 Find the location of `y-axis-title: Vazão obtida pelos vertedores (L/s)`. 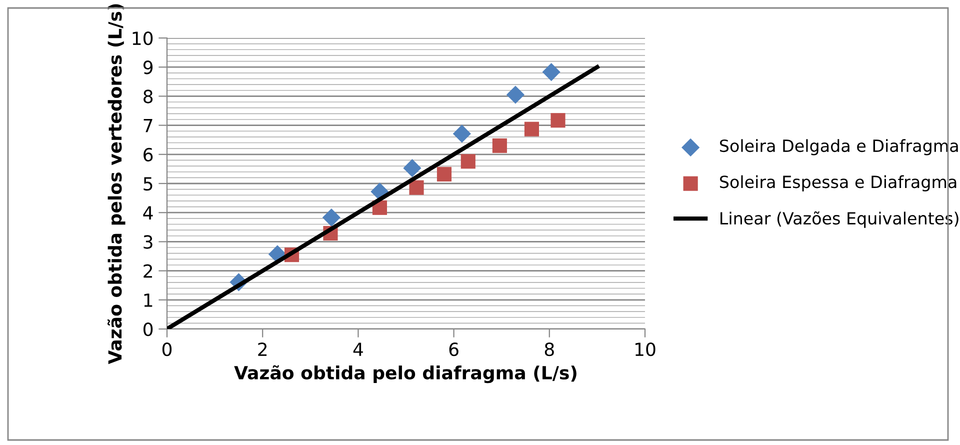

y-axis-title: Vazão obtida pelos vertedores (L/s) is located at coordinates (116, 184).